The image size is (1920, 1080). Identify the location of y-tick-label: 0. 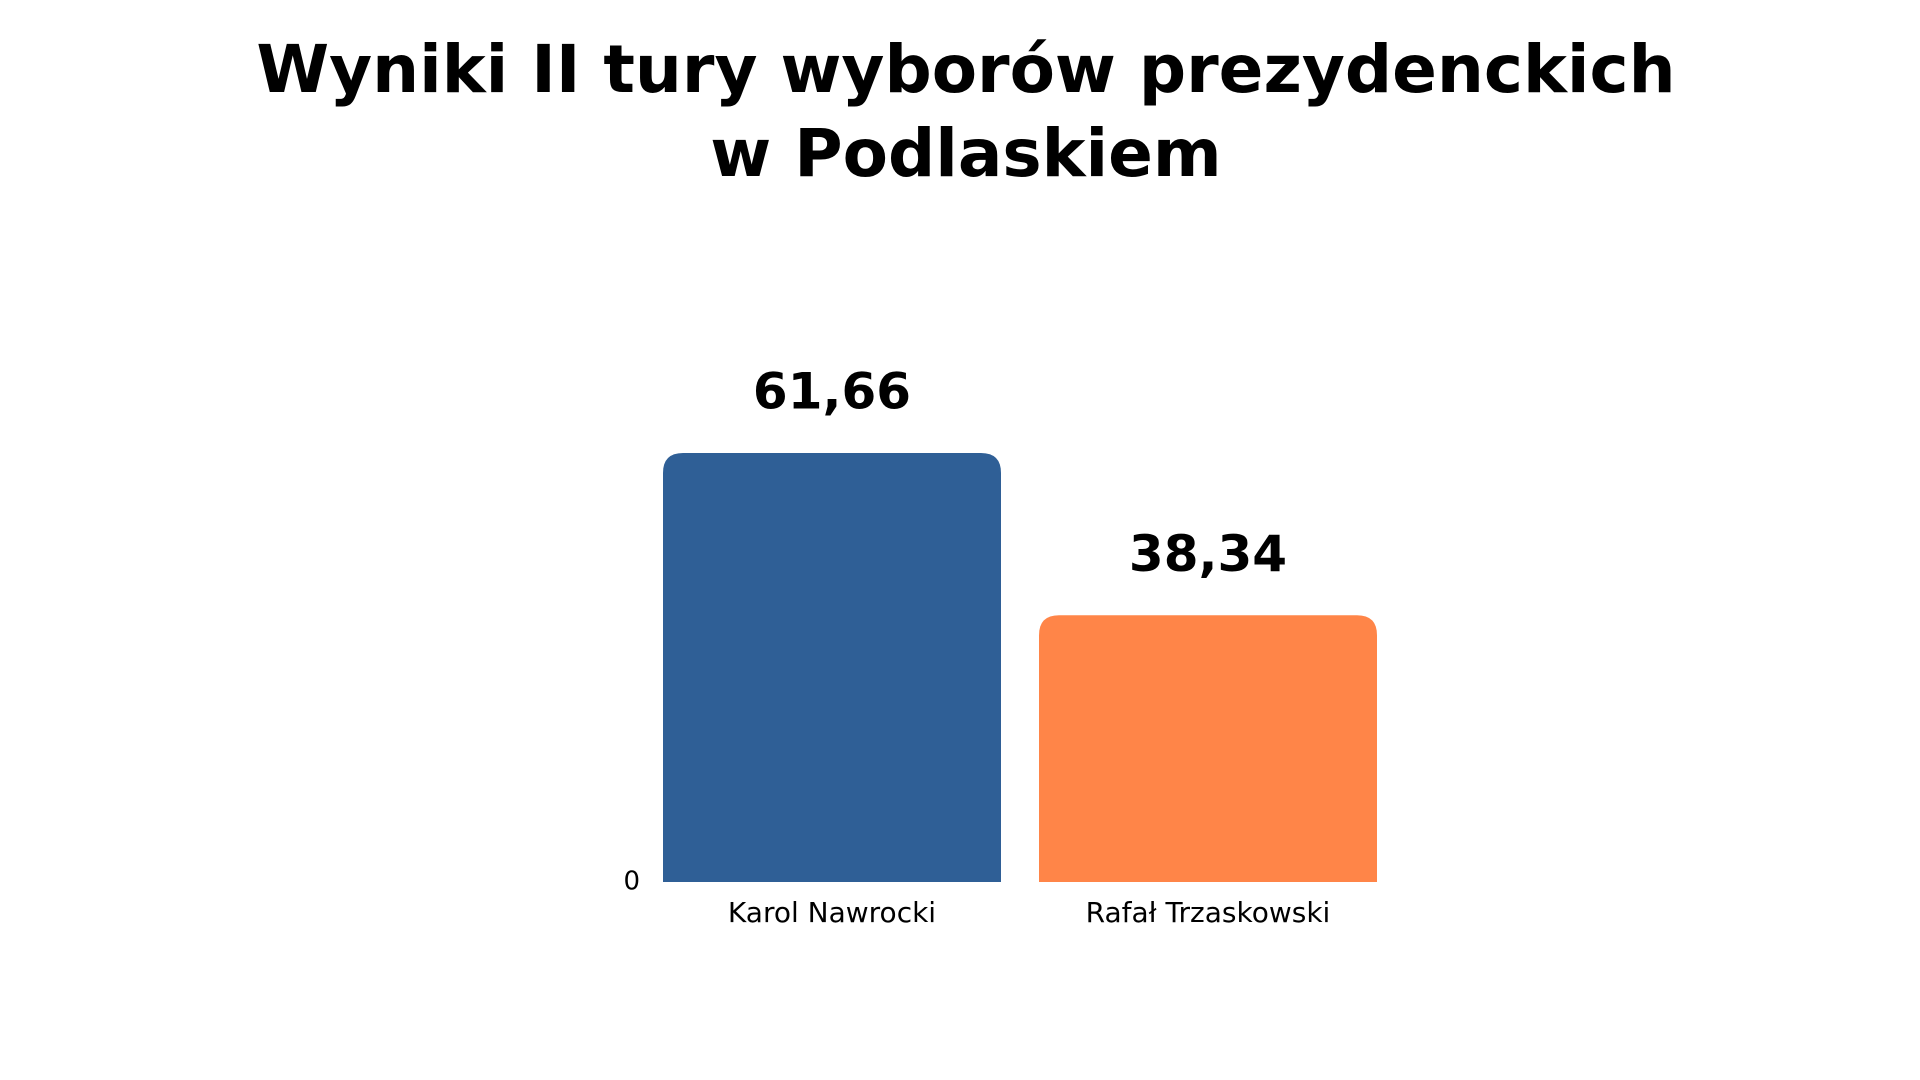
(631, 882).